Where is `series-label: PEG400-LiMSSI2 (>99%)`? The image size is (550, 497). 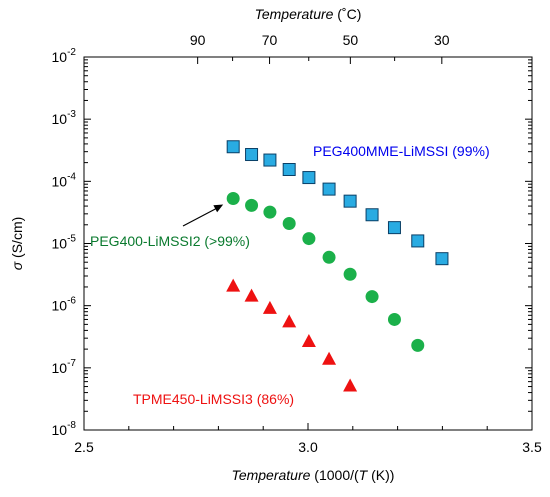 series-label: PEG400-LiMSSI2 (>99%) is located at coordinates (170, 241).